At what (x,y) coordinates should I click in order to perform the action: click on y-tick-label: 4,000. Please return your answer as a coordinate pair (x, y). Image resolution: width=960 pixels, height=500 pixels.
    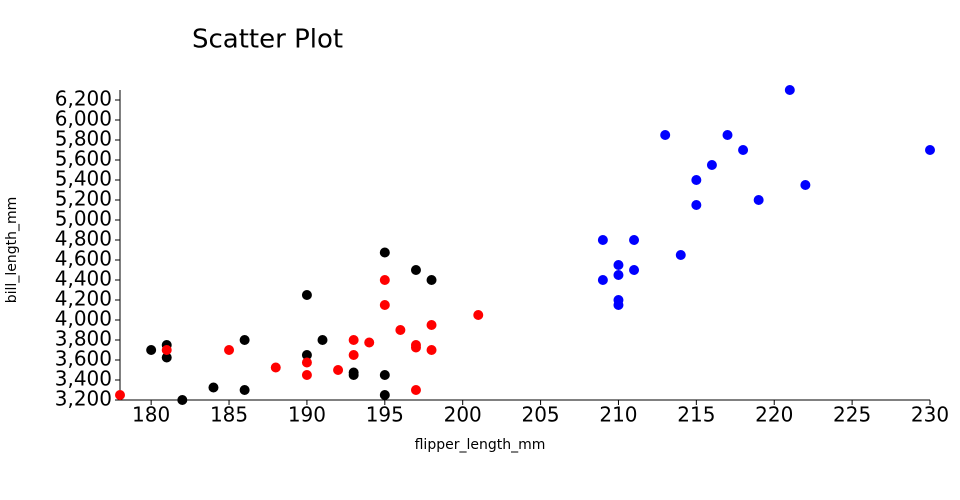
    Looking at the image, I should click on (83, 319).